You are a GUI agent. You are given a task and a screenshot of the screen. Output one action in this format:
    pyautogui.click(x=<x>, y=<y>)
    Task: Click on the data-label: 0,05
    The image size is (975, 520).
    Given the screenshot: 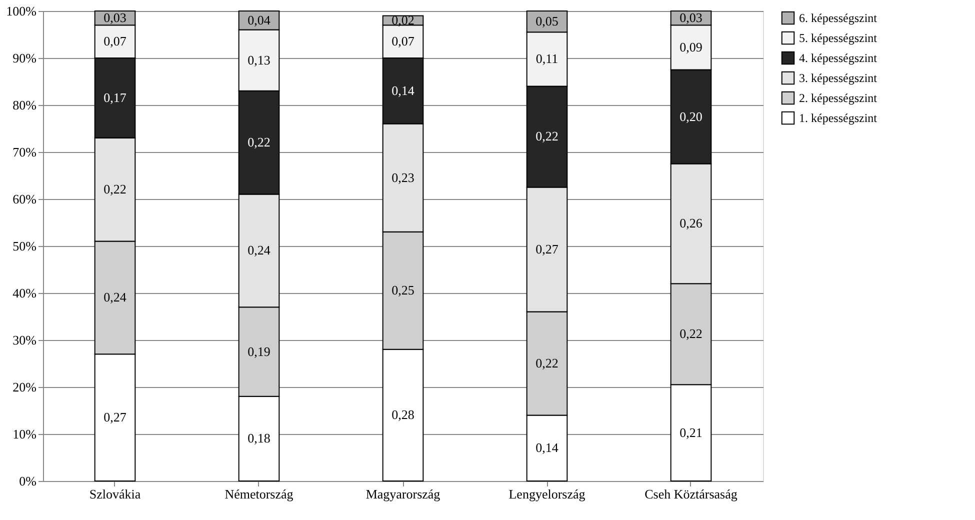 What is the action you would take?
    pyautogui.click(x=547, y=21)
    